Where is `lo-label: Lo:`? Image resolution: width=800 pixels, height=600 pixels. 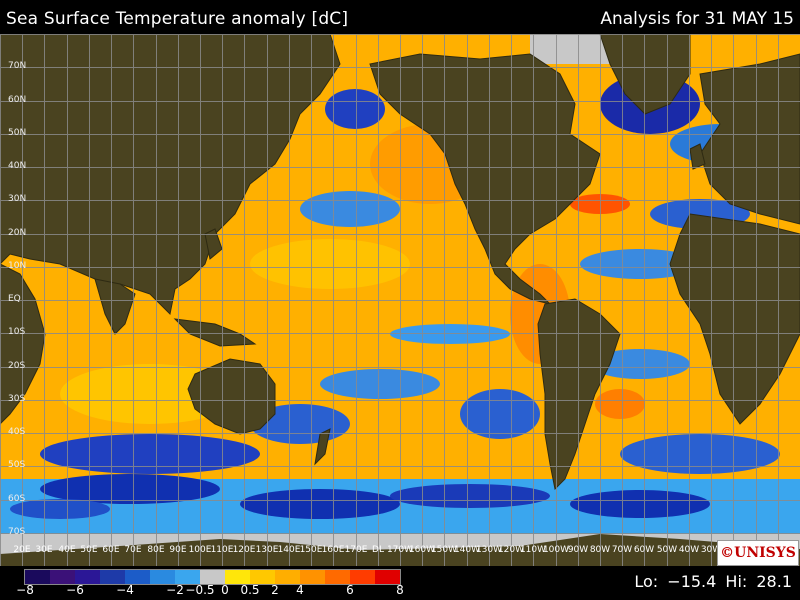
lo-label: Lo: is located at coordinates (646, 581).